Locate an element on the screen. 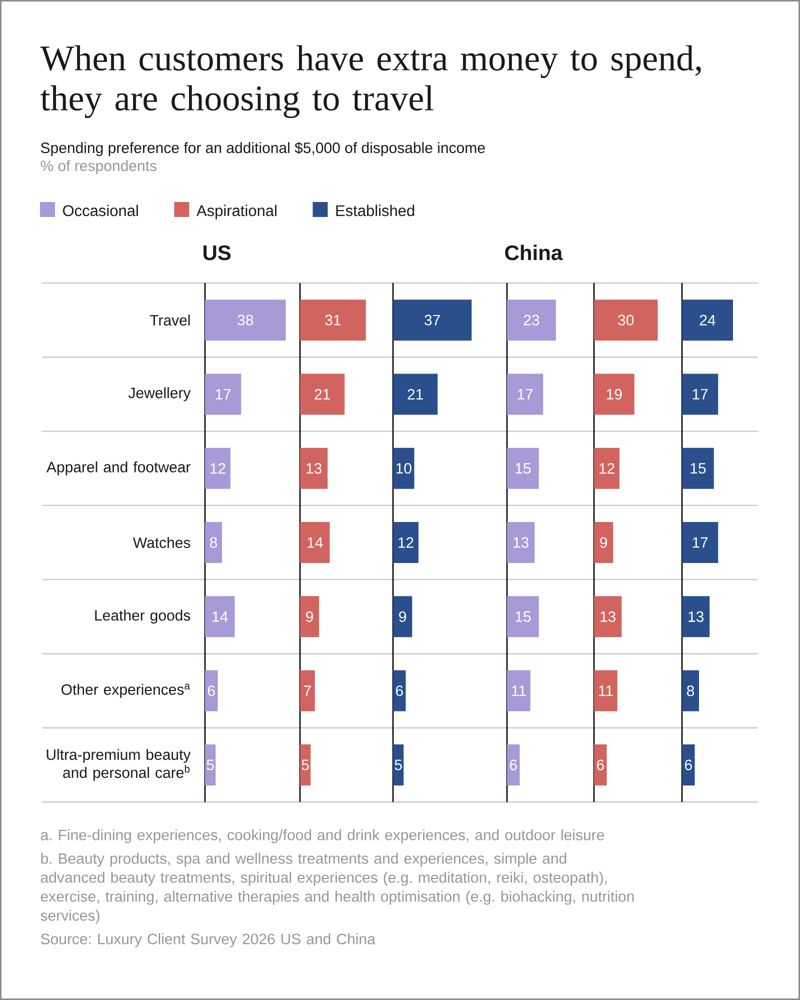 Image resolution: width=800 pixels, height=1000 pixels. text: a. Fine-dining experiences, cooking/food and drink experiences, and outdoor leisure is located at coordinates (322, 836).